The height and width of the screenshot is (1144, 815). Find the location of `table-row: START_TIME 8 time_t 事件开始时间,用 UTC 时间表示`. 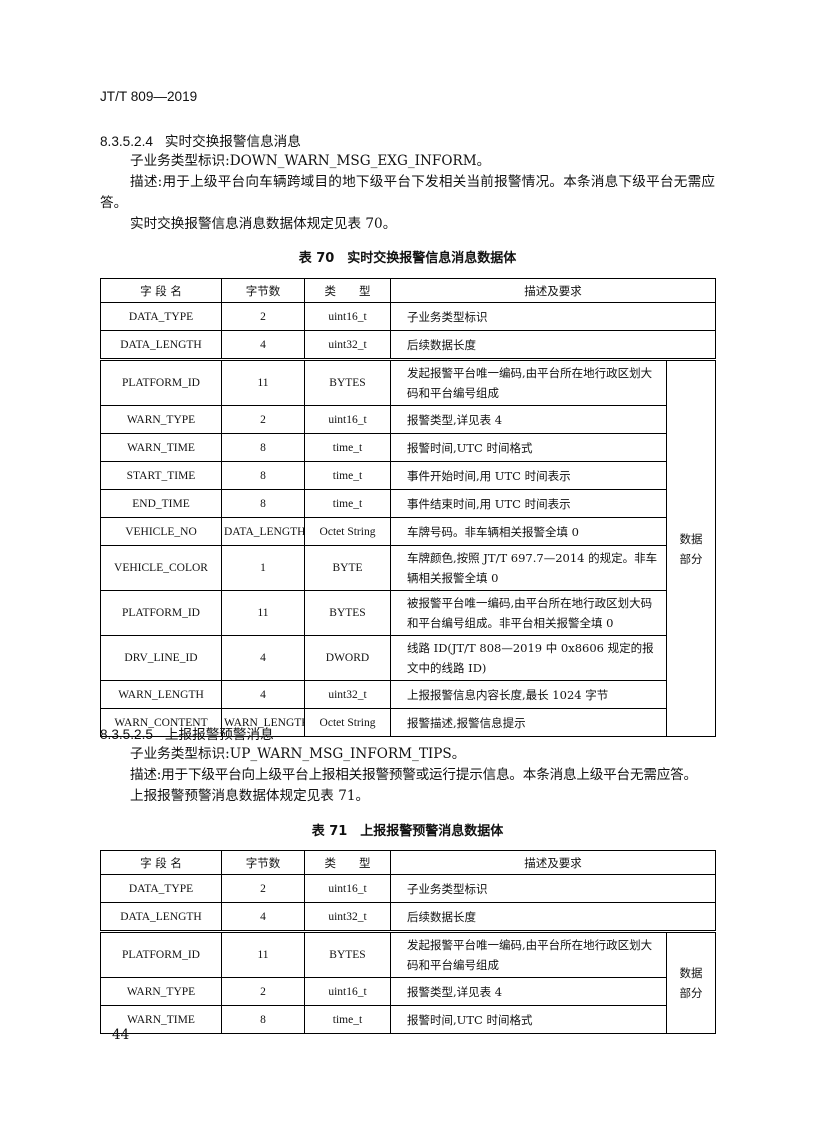

table-row: START_TIME 8 time_t 事件开始时间,用 UTC 时间表示 is located at coordinates (408, 475).